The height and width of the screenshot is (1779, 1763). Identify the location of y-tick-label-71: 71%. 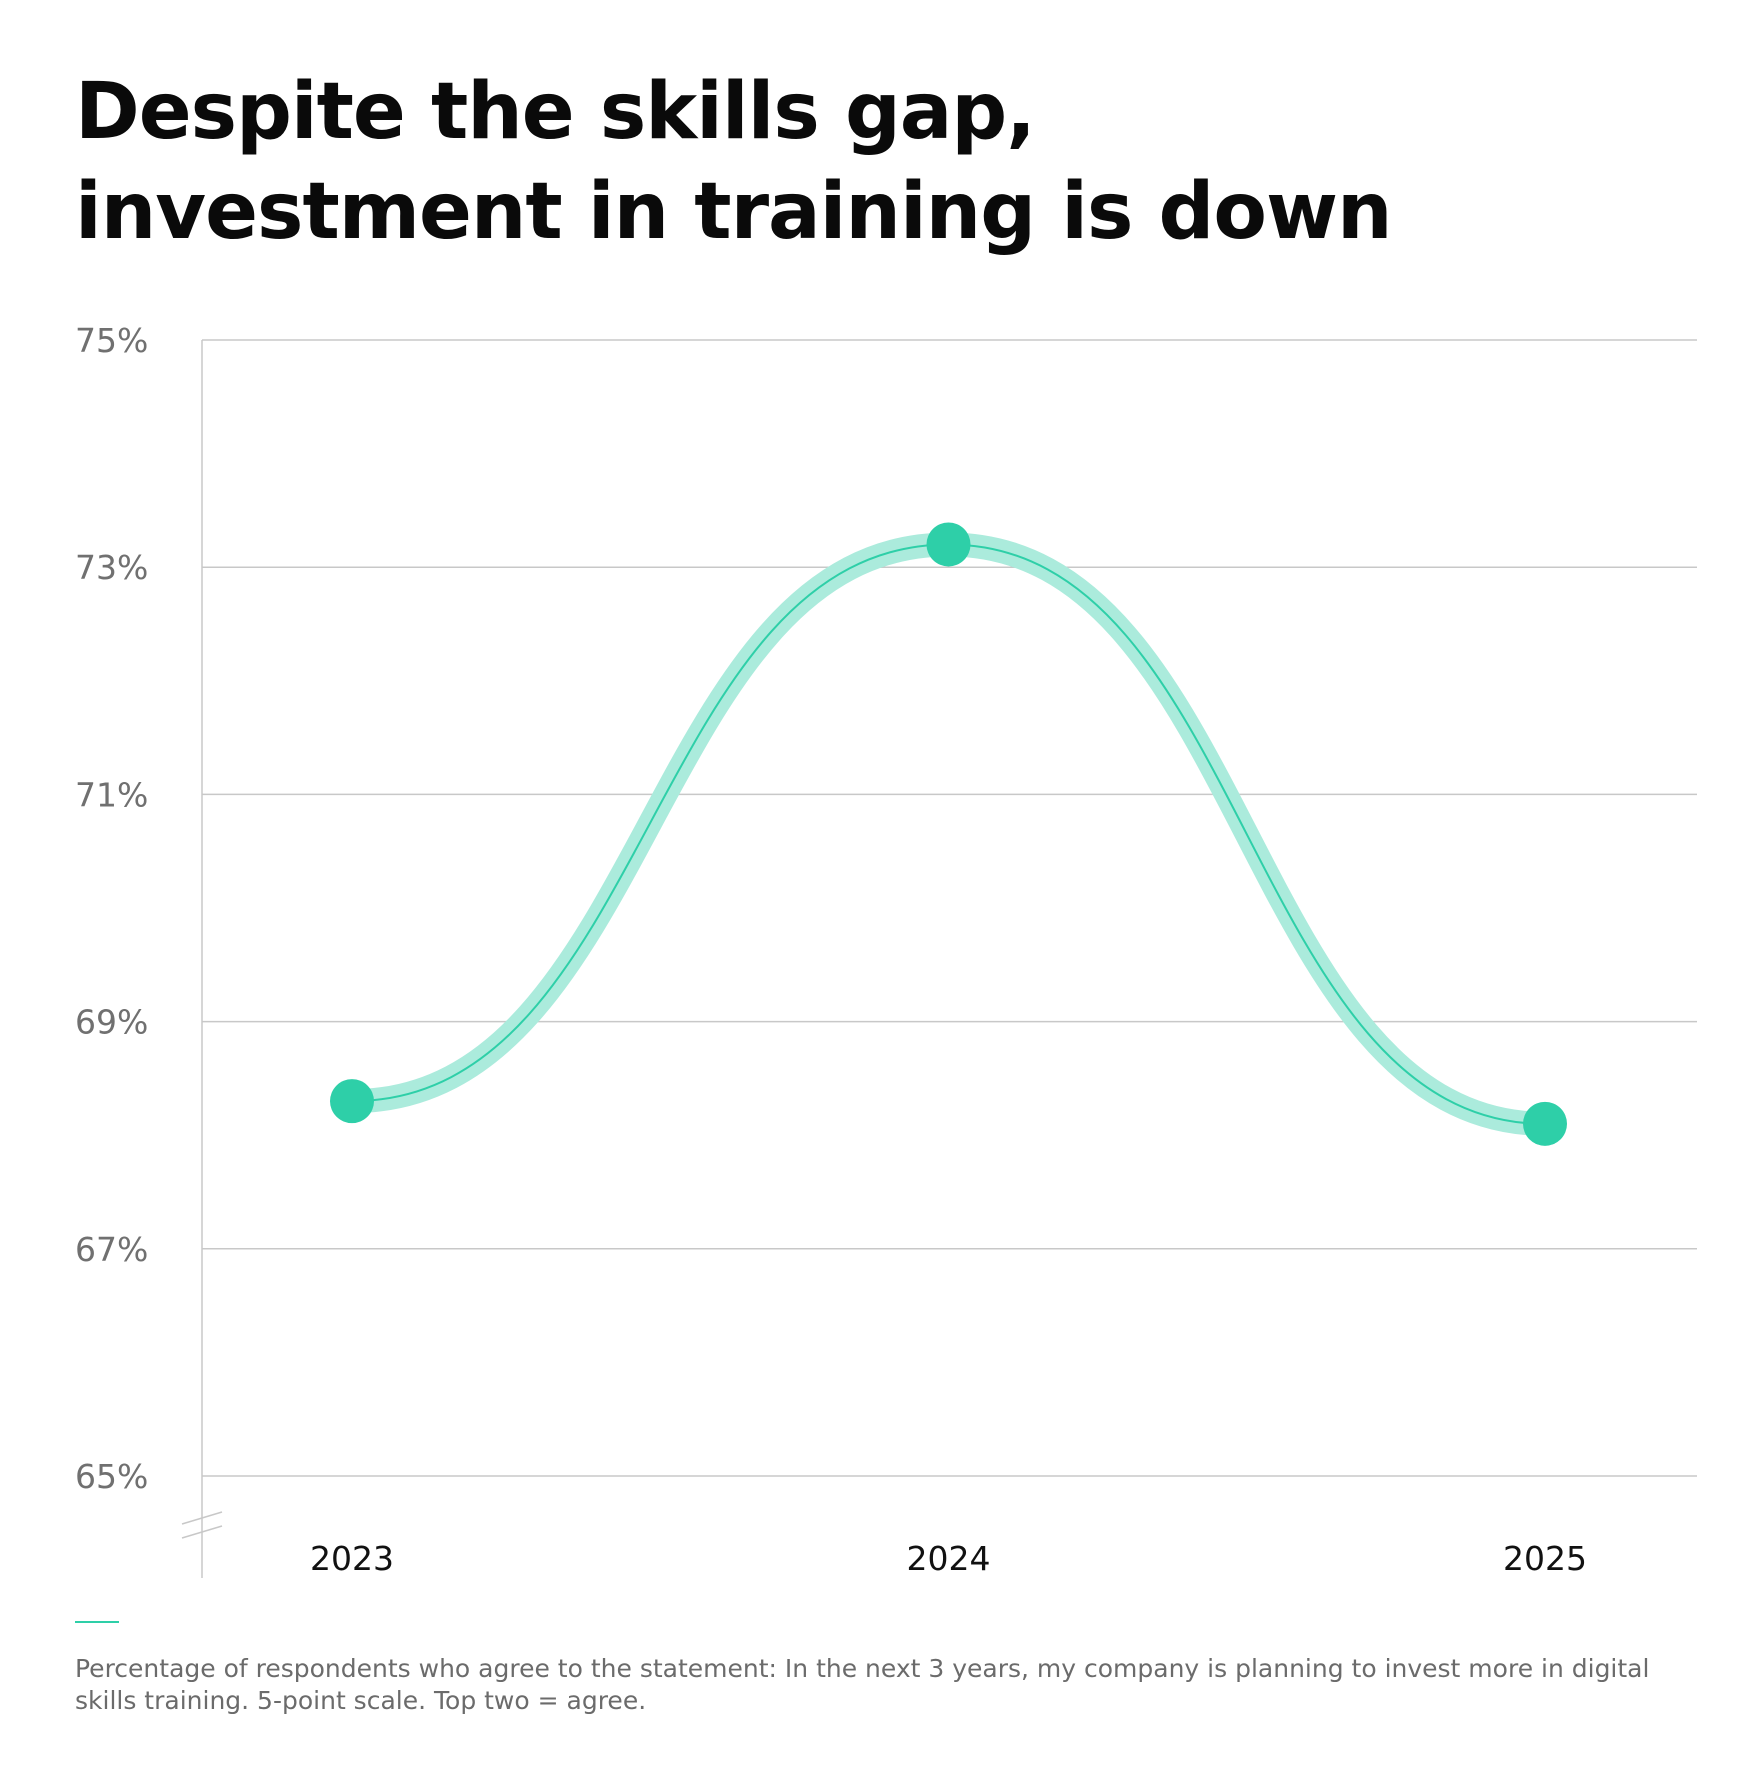
(111, 794).